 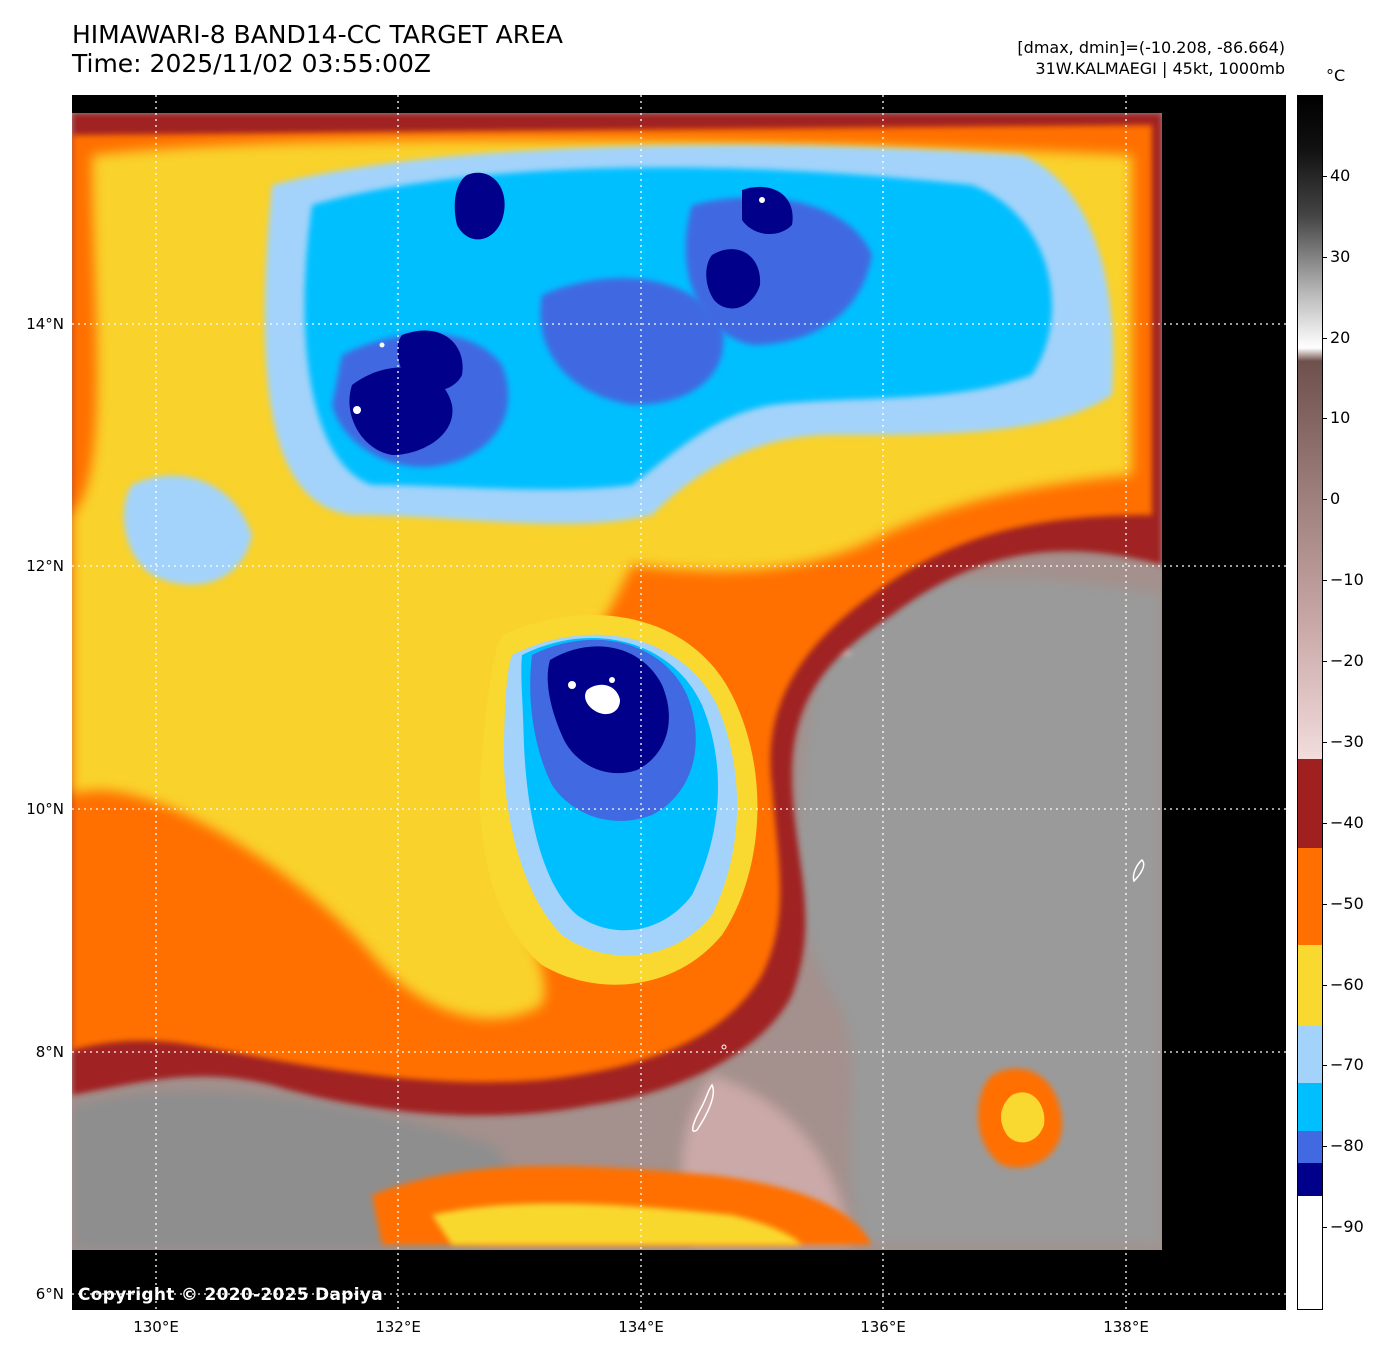 What do you see at coordinates (1160, 68) in the screenshot?
I see `storm-name-readout: 31W.KALMAEGI | 45kt, 1000mb` at bounding box center [1160, 68].